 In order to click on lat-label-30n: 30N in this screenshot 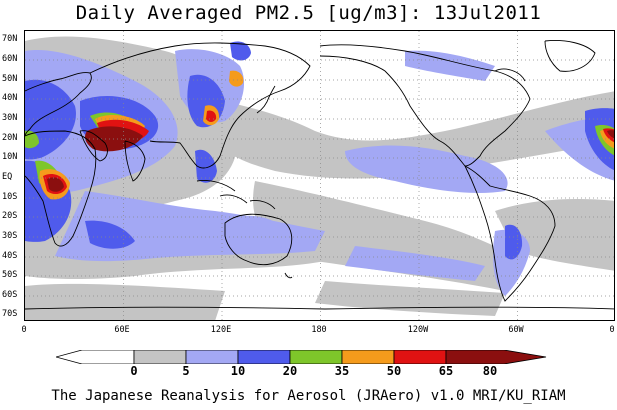, I will do `click(10, 118)`.